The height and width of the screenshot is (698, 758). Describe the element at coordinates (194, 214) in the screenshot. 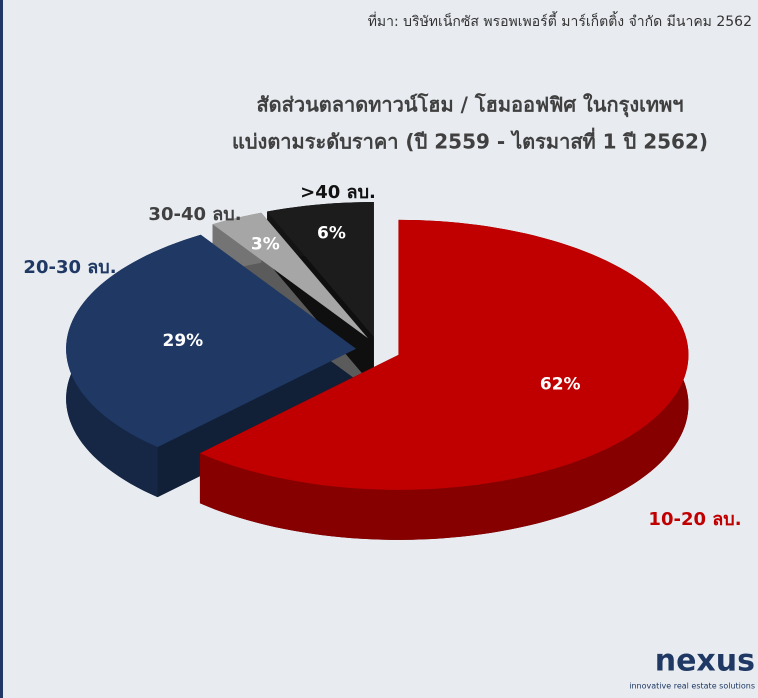

I see `category-label: 30-40 ลบ.` at that location.